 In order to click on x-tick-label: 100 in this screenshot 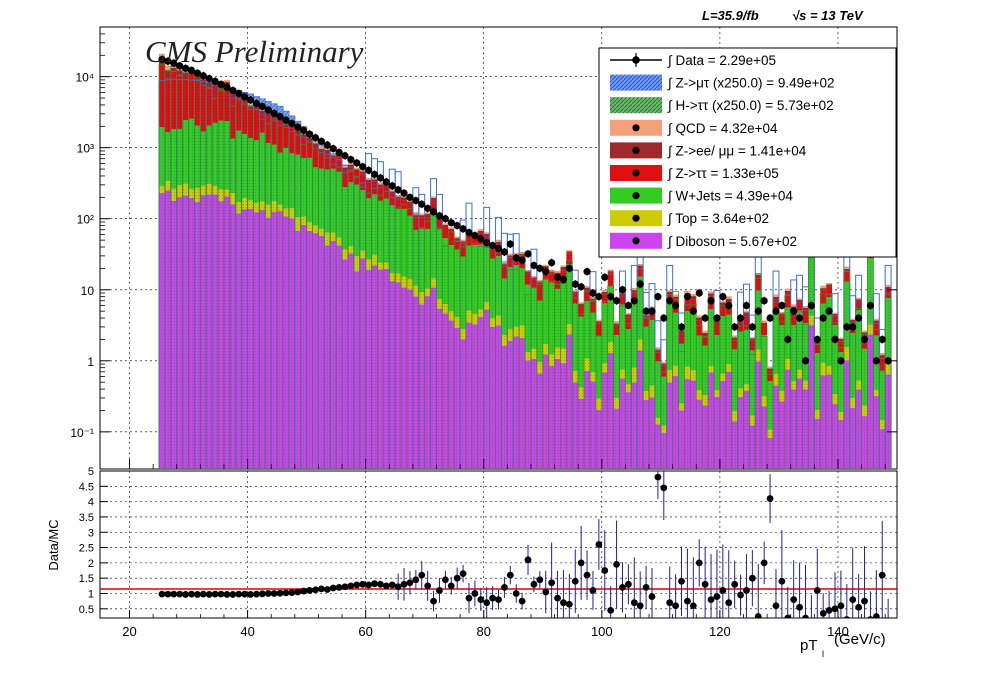, I will do `click(602, 631)`.